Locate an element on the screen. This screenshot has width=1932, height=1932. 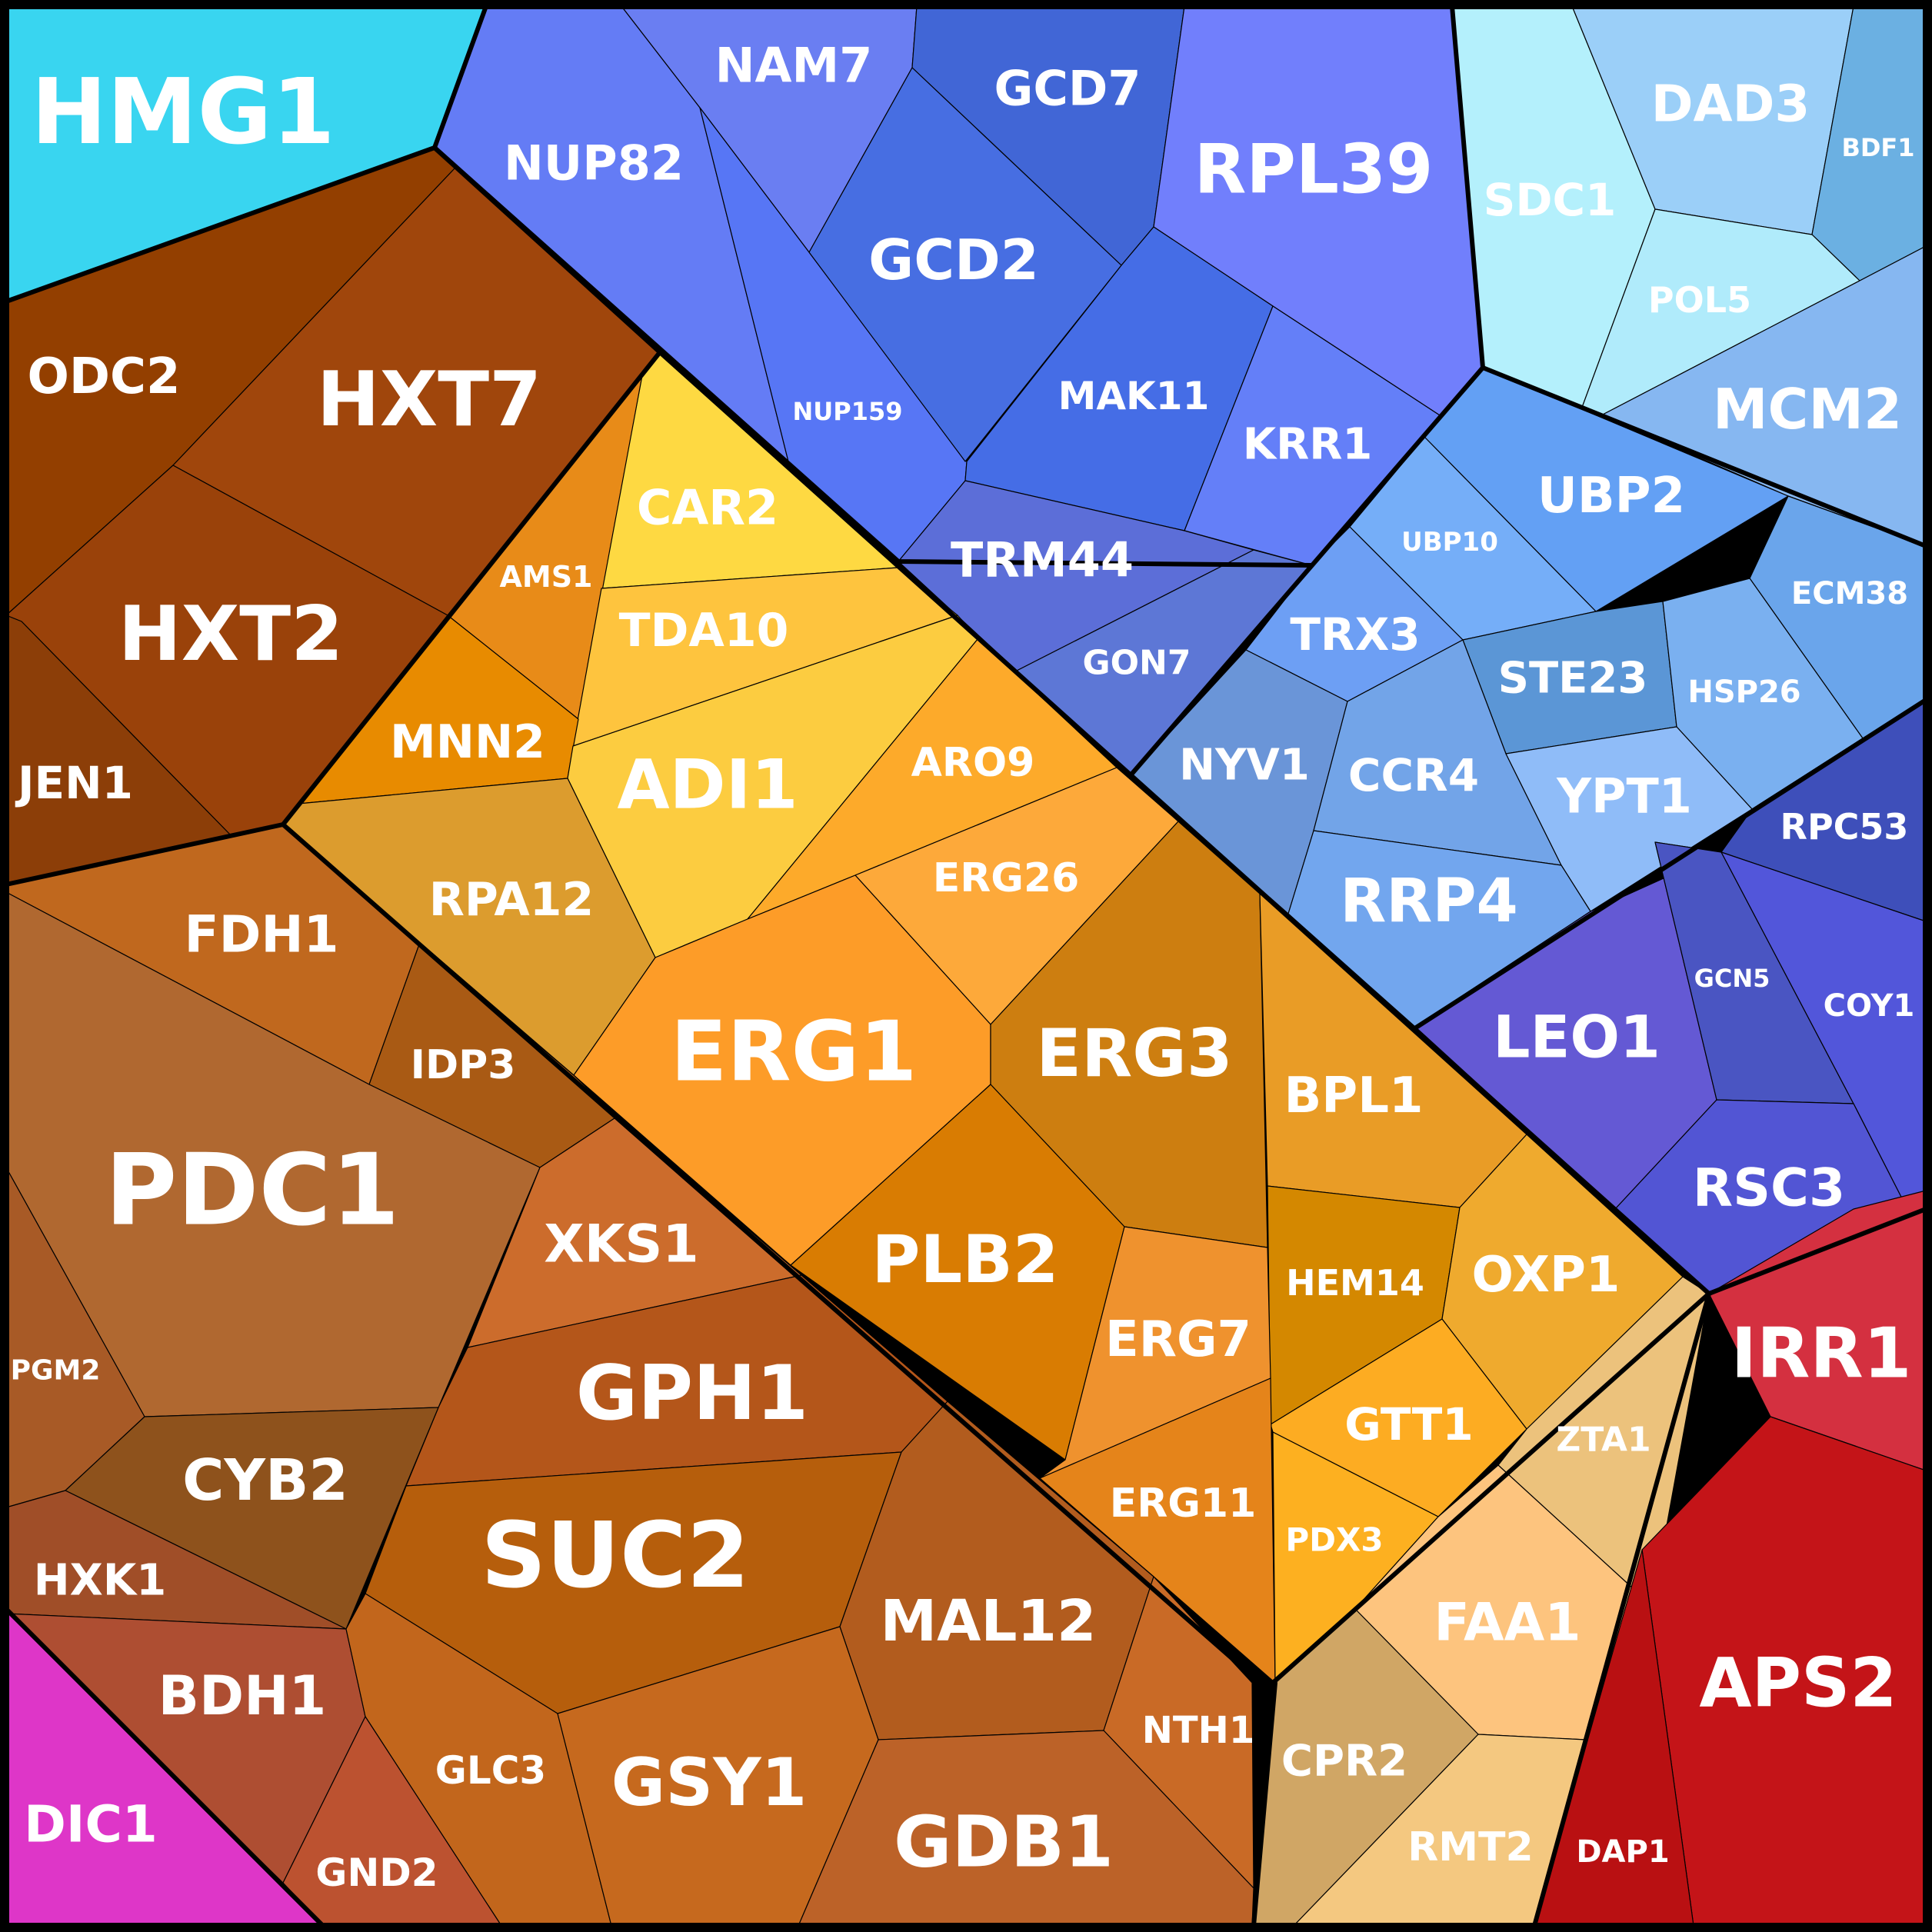
cell-label-erg11: ERG11 is located at coordinates (1183, 1504).